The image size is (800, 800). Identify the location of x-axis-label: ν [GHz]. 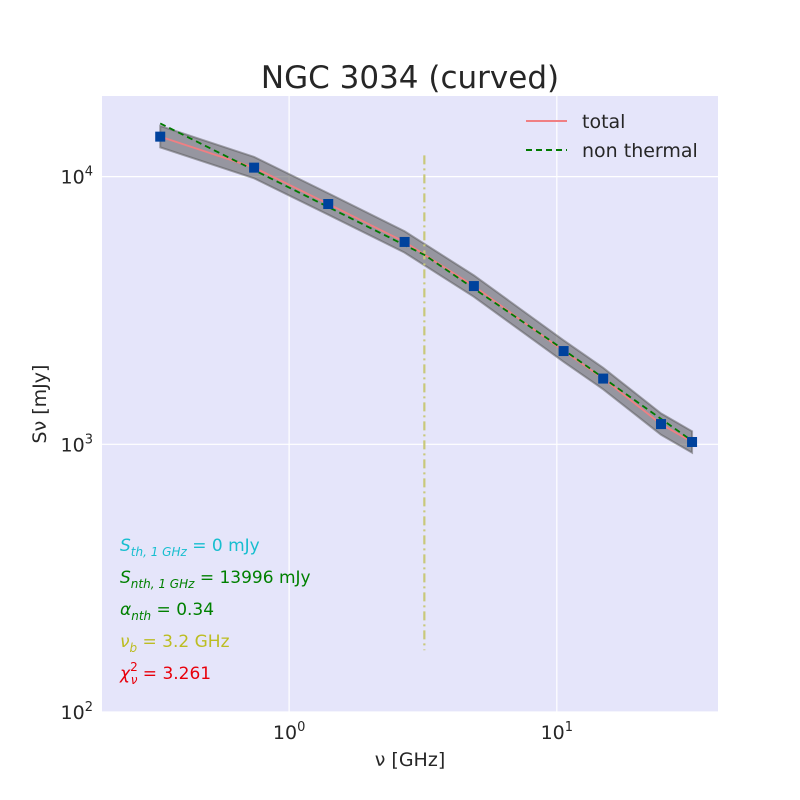
(410, 760).